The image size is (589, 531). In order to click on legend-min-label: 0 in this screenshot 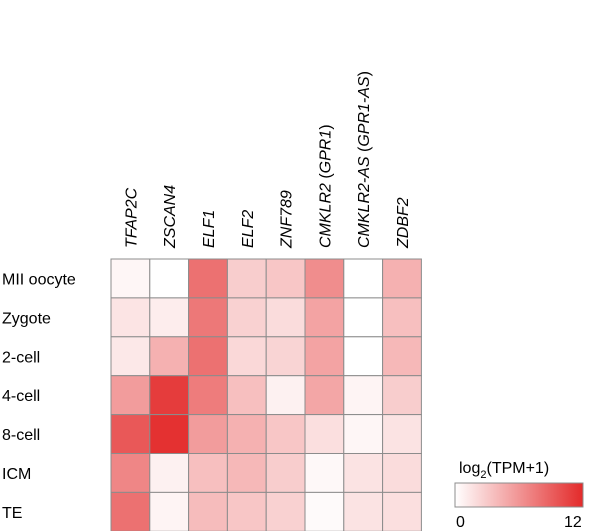, I will do `click(460, 522)`.